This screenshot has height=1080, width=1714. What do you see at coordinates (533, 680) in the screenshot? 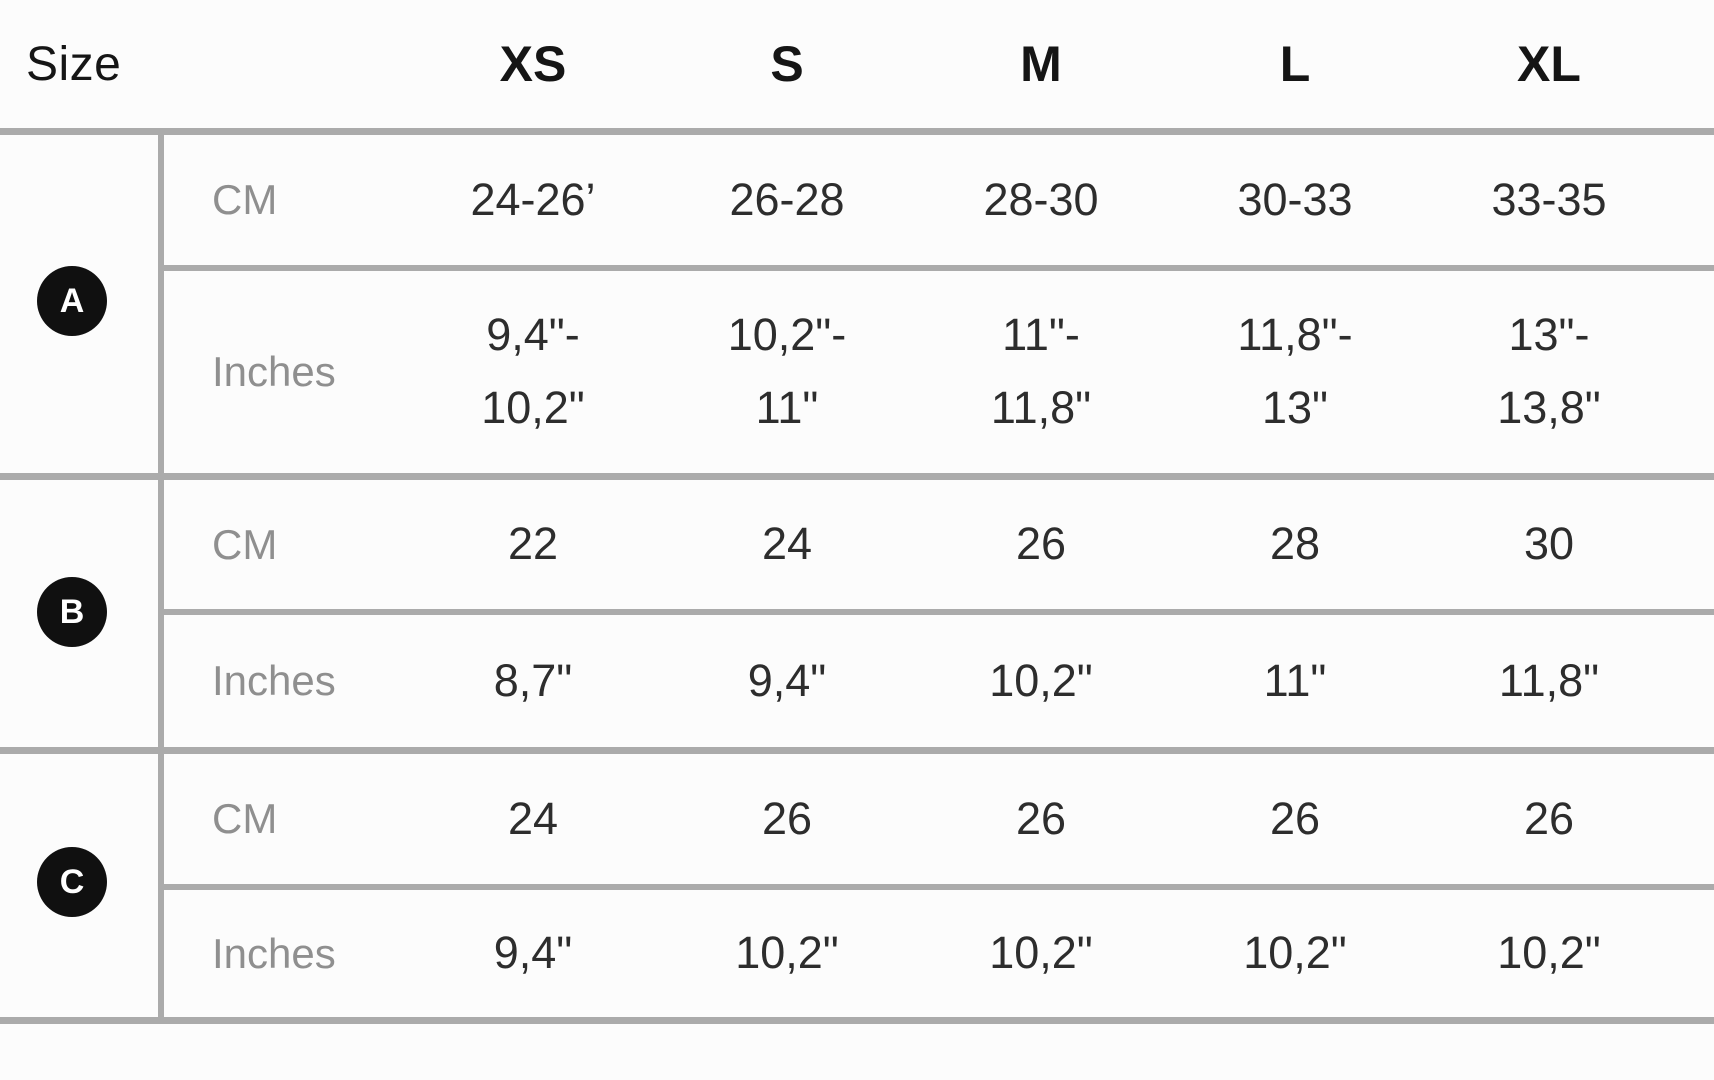
I see `cell-b-inches-xs: 8,7"` at bounding box center [533, 680].